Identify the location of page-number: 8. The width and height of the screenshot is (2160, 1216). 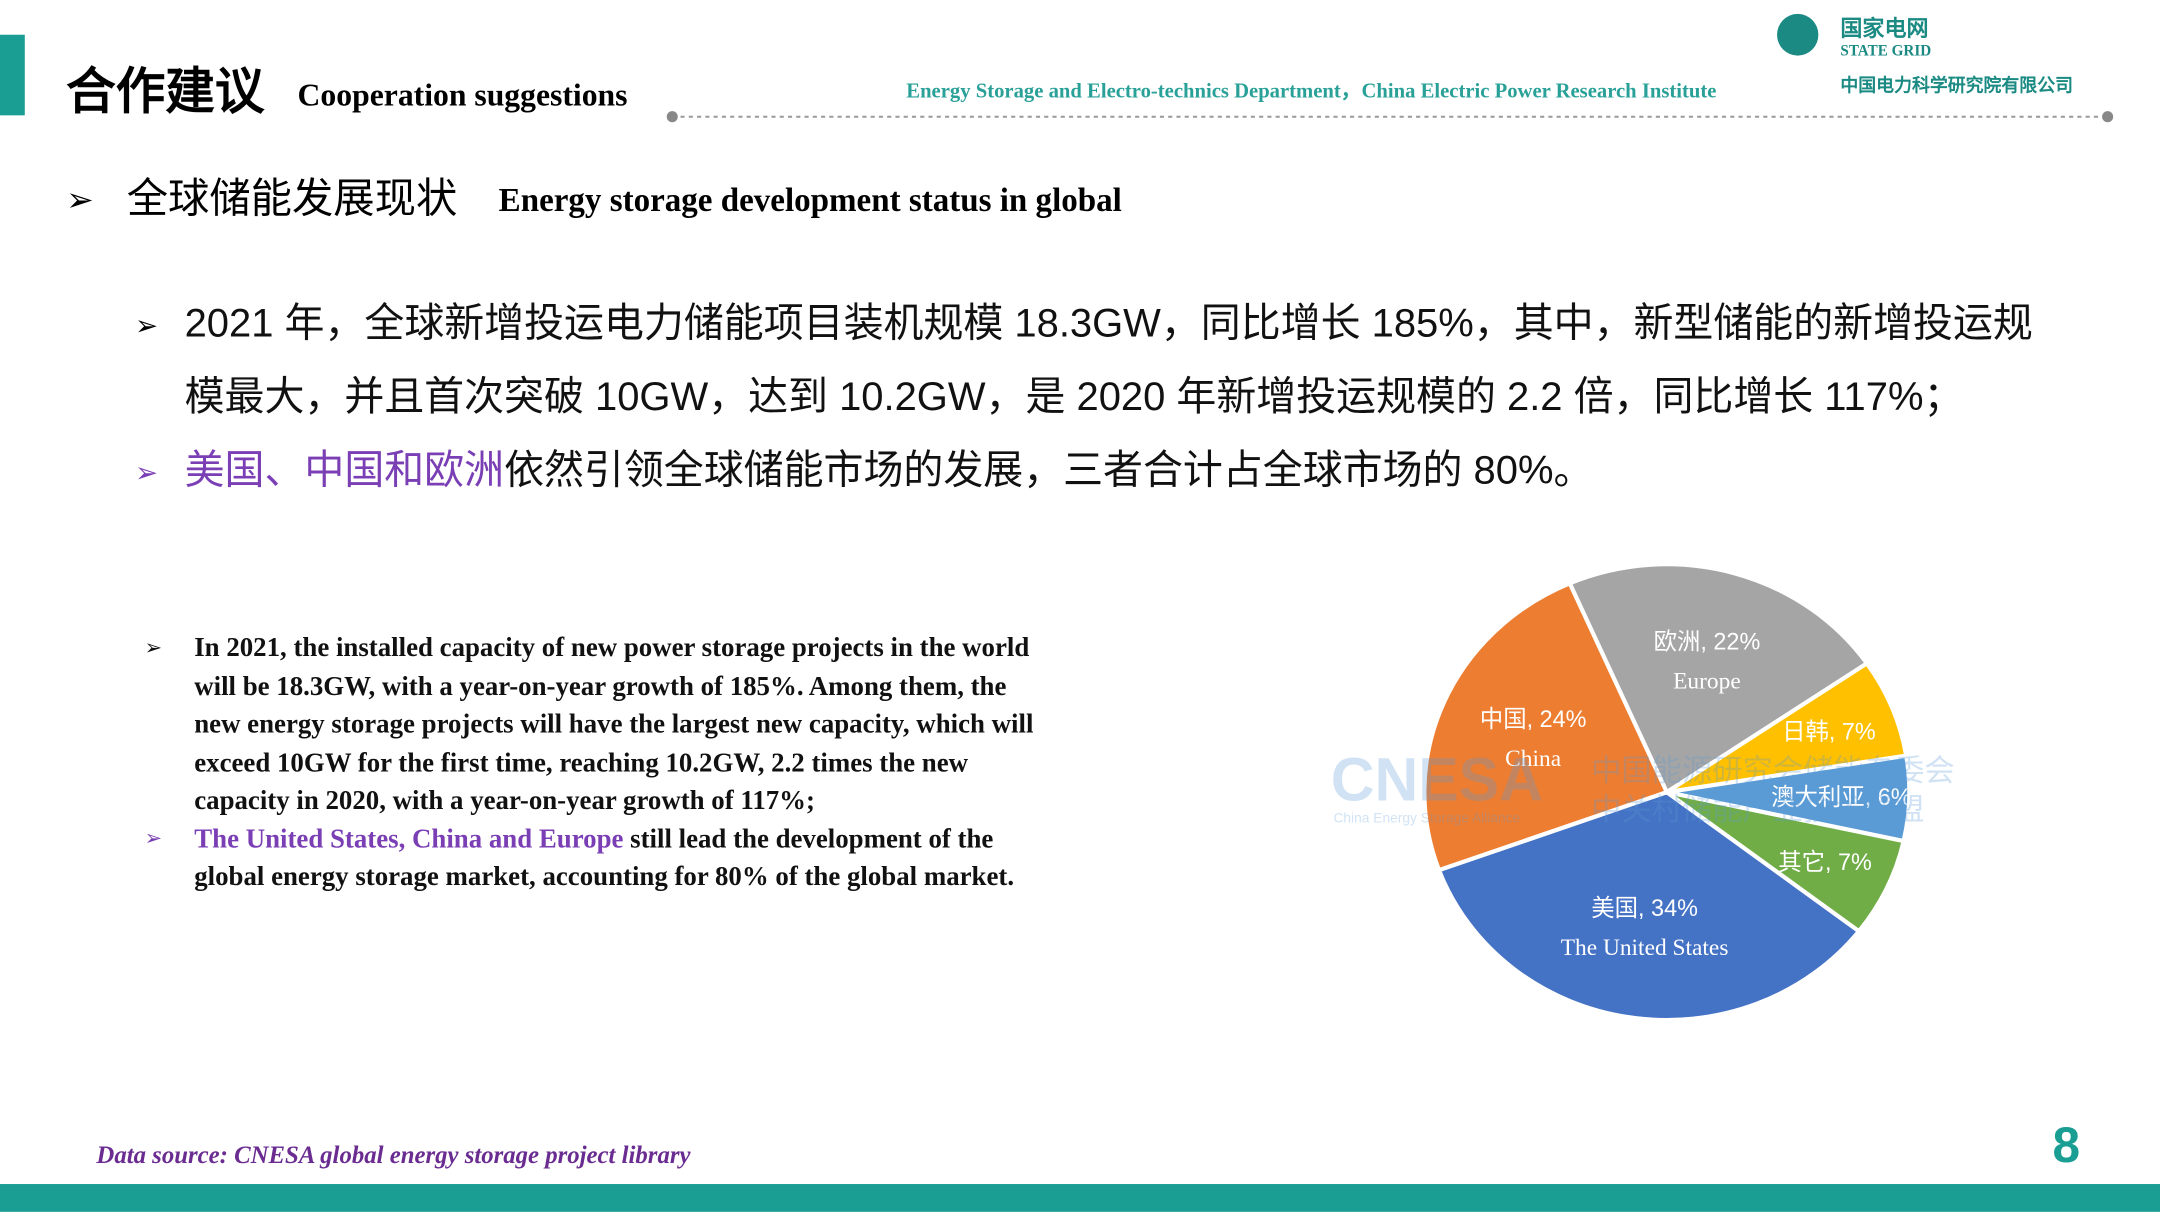
(2067, 1145).